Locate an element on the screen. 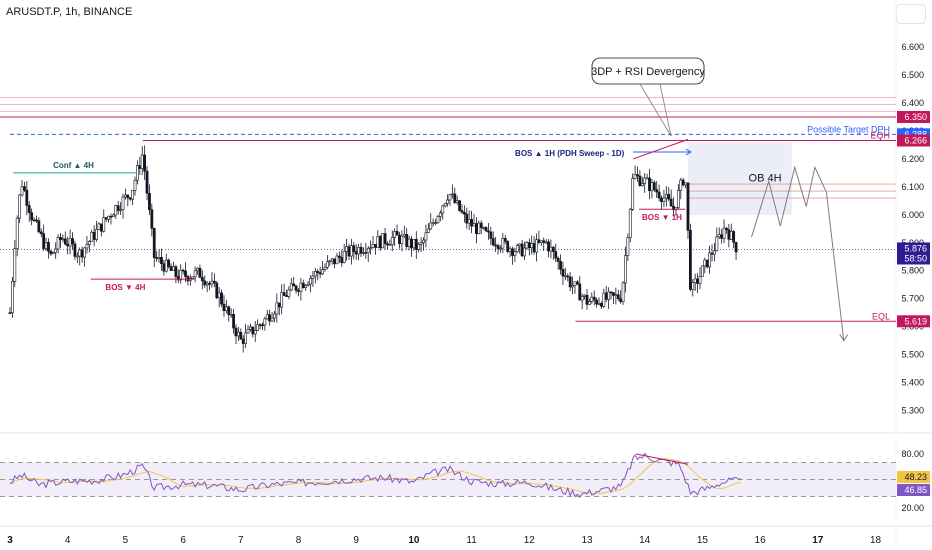 The height and width of the screenshot is (550, 932). rsi-ma-line is located at coordinates (375, 476).